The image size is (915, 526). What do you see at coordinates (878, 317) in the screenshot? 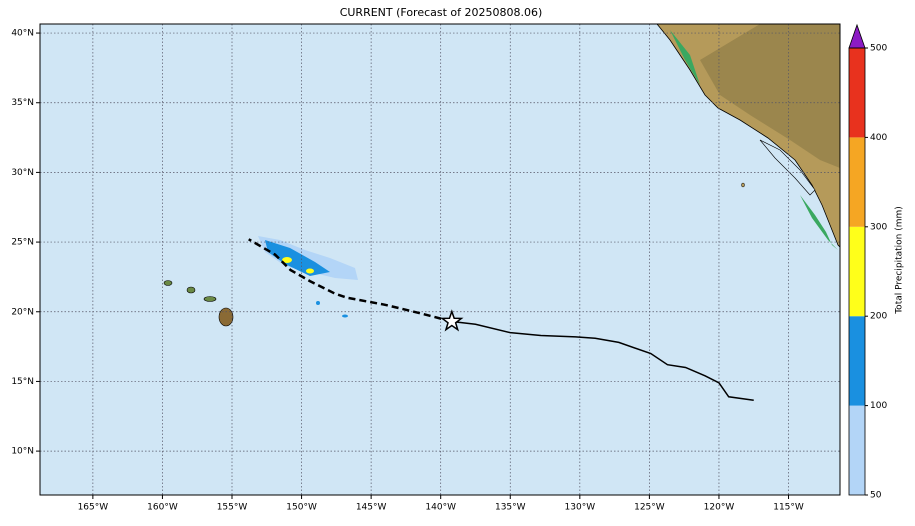
I see `colorbar-tick-label: 200` at bounding box center [878, 317].